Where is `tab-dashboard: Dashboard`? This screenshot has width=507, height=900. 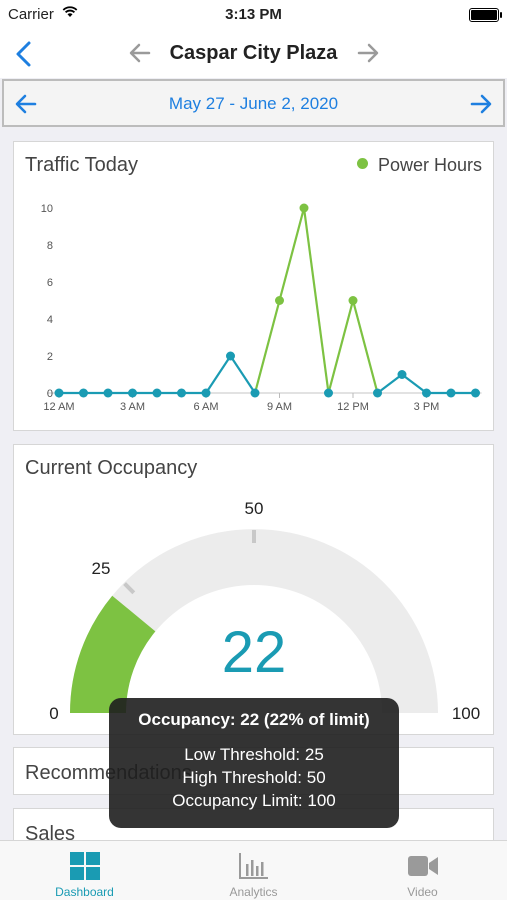
tab-dashboard: Dashboard is located at coordinates (84, 870).